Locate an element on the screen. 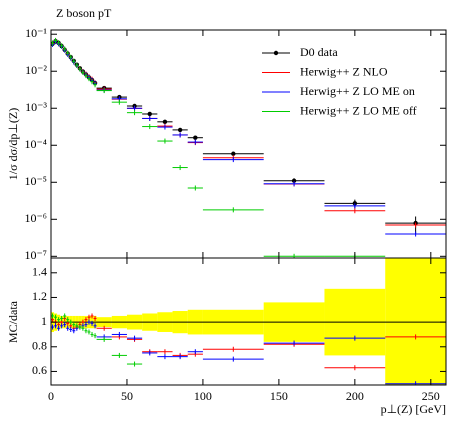 This screenshot has width=461, height=422. y-axis-label: MC/data is located at coordinates (13, 321).